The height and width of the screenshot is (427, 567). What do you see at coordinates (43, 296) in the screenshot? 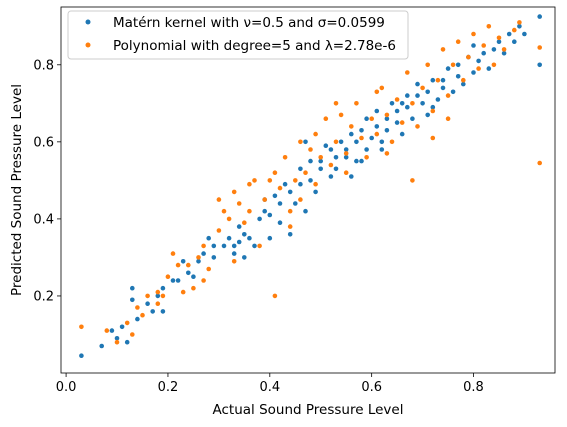
I see `y-tick-label: 0.2` at bounding box center [43, 296].